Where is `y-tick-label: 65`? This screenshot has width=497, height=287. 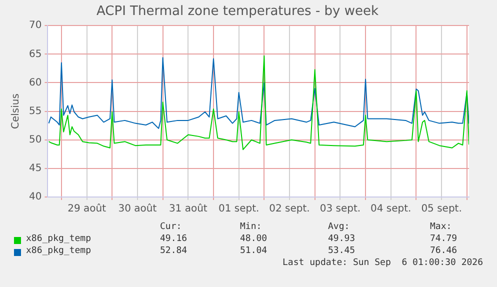
y-tick-label: 65 is located at coordinates (35, 54).